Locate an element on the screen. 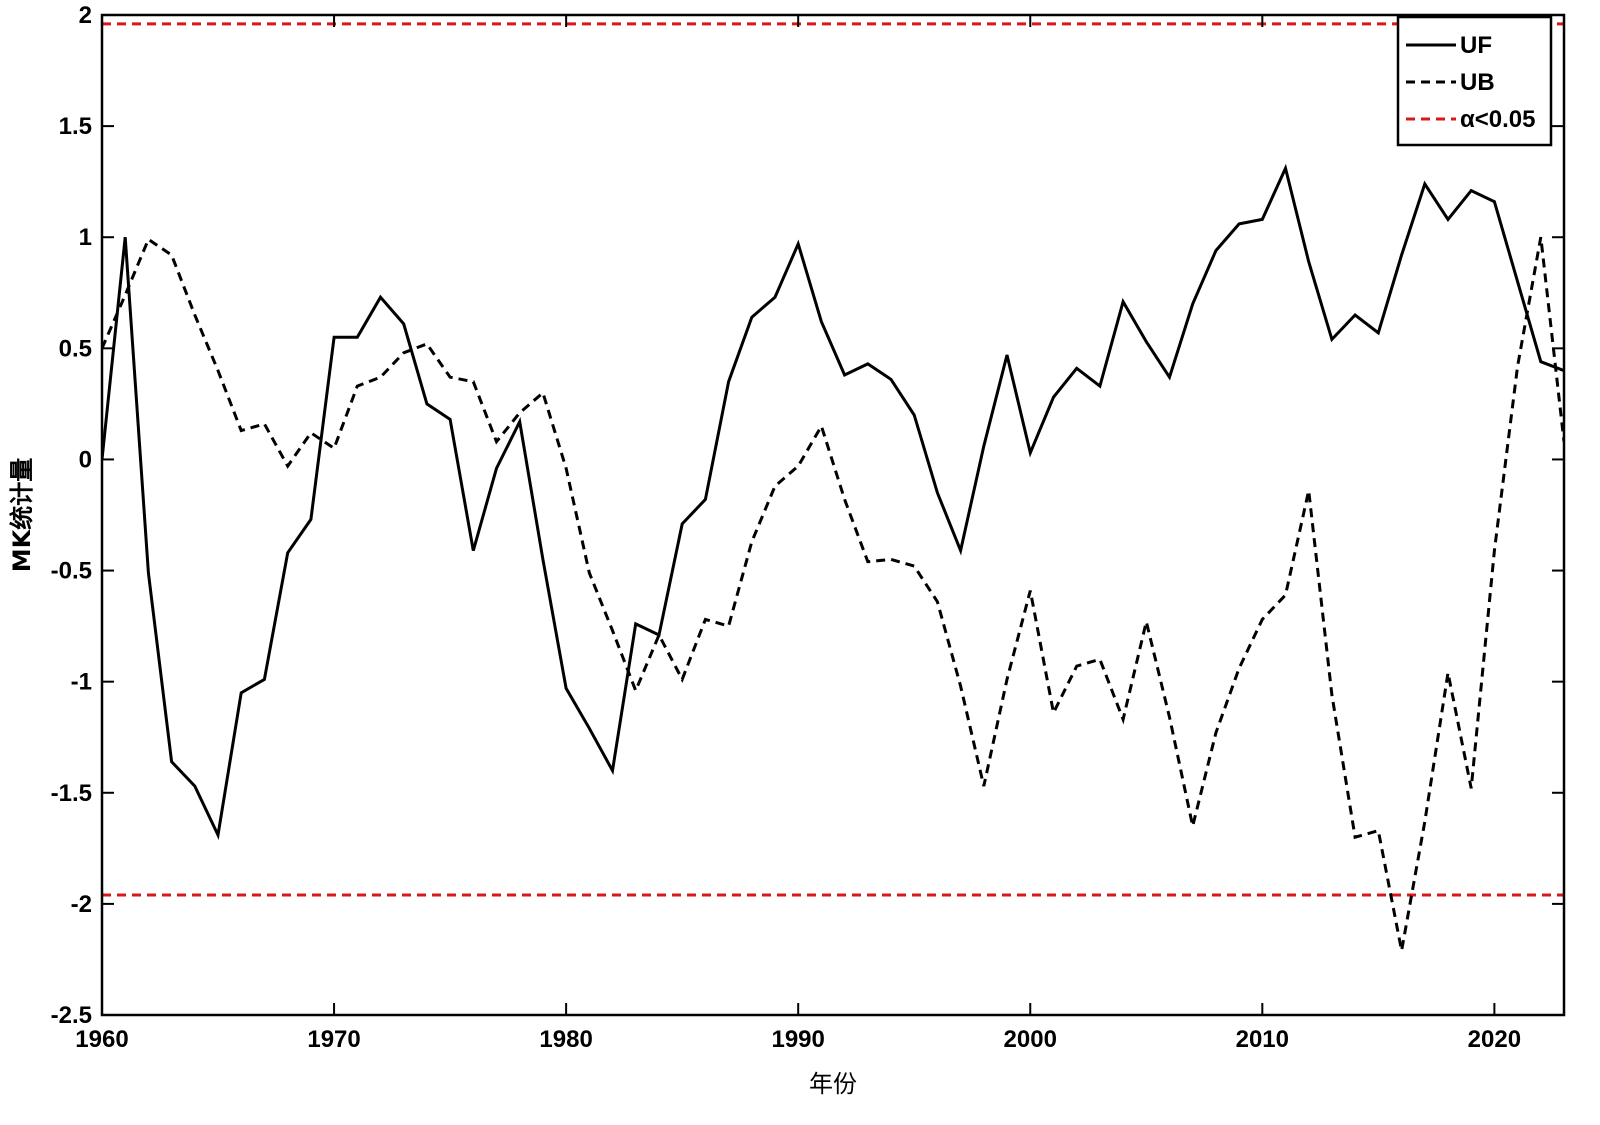  y-tick-label: 1.5 is located at coordinates (75, 126).